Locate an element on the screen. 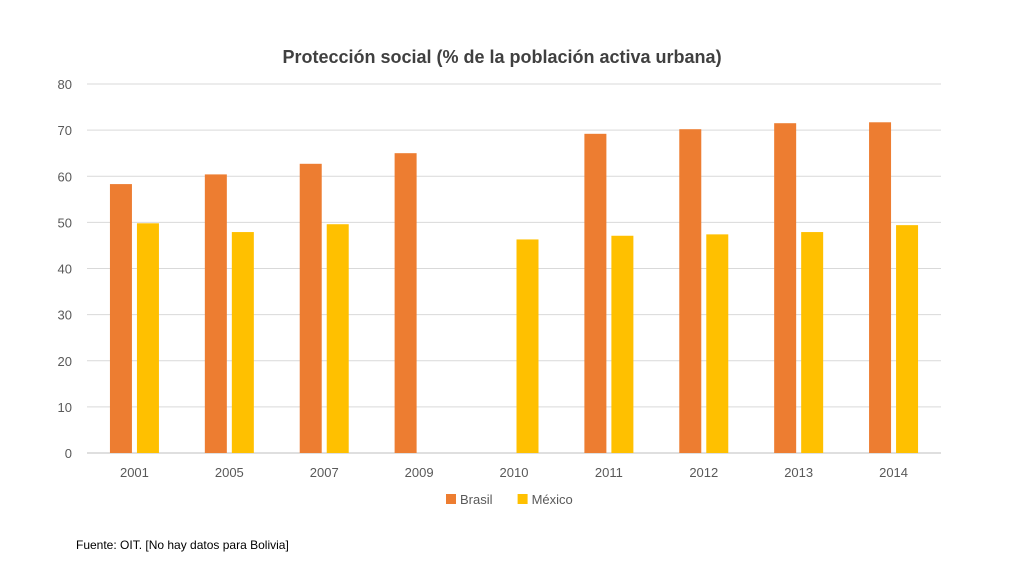 Image resolution: width=1024 pixels, height=576 pixels. bar-brasil-2014 is located at coordinates (880, 287).